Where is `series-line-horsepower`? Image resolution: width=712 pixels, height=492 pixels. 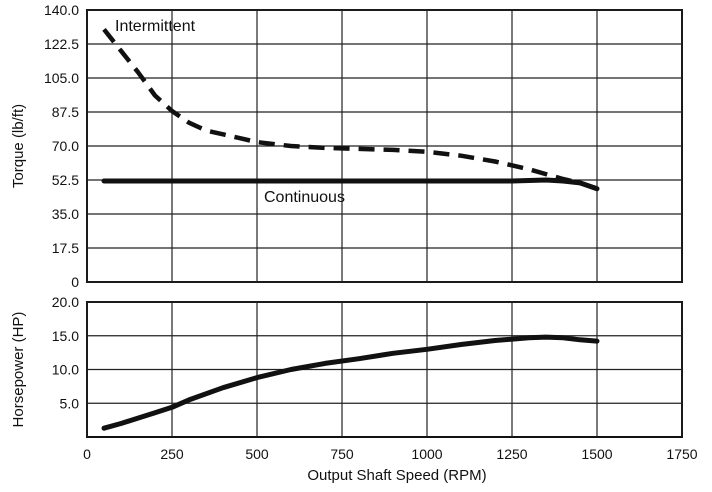
series-line-horsepower is located at coordinates (350, 382).